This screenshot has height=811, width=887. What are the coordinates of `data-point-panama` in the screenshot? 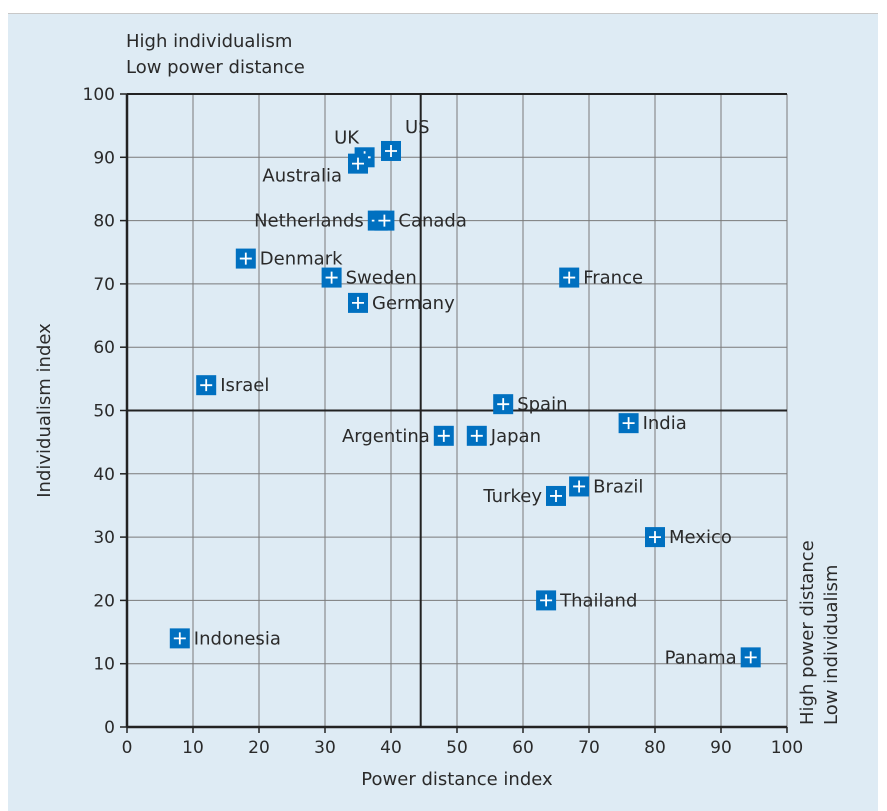 It's located at (750, 657).